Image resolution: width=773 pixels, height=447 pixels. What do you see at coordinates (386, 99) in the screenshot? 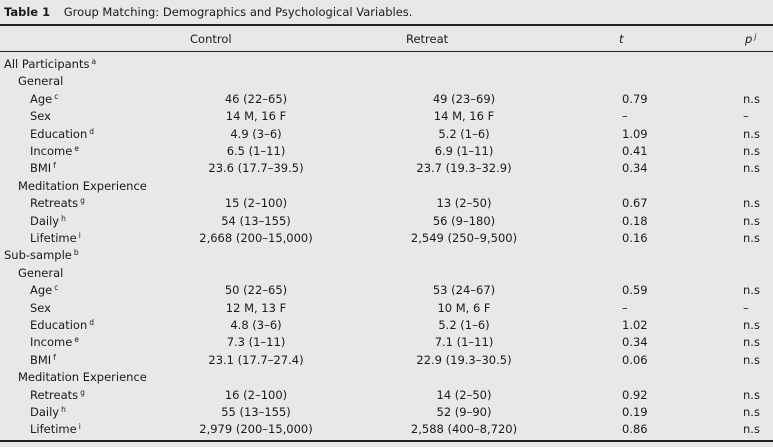
I see `table-row: Age c 46 (22–65) 49 (23–69) 0.79 n.s` at bounding box center [386, 99].